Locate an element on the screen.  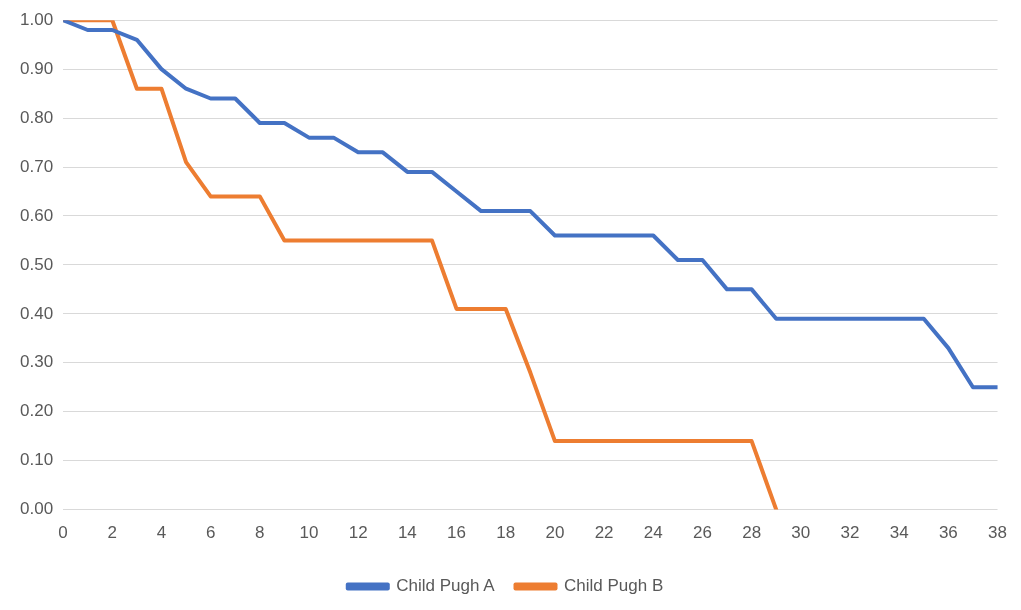
x-tick-label: 2 is located at coordinates (112, 533).